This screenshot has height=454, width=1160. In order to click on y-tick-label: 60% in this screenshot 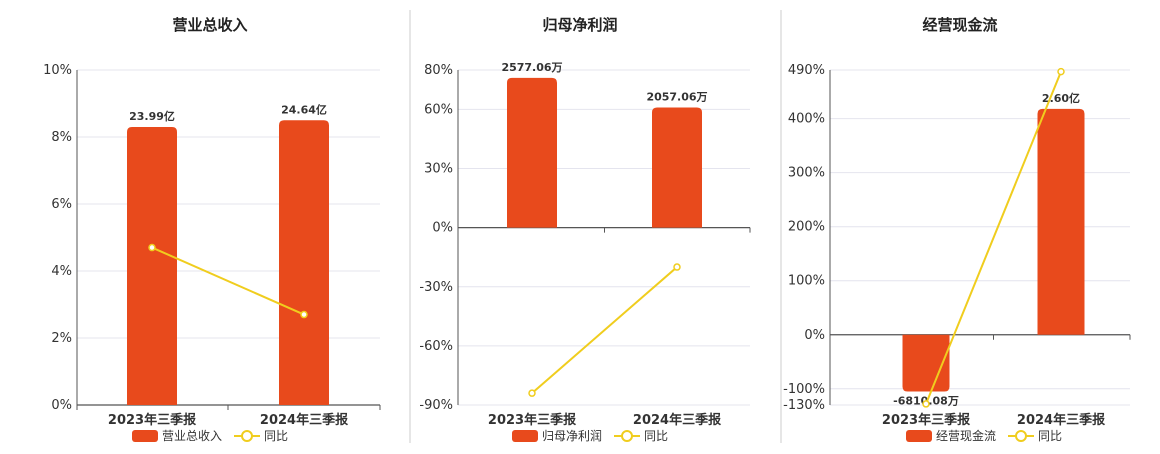, I will do `click(438, 109)`.